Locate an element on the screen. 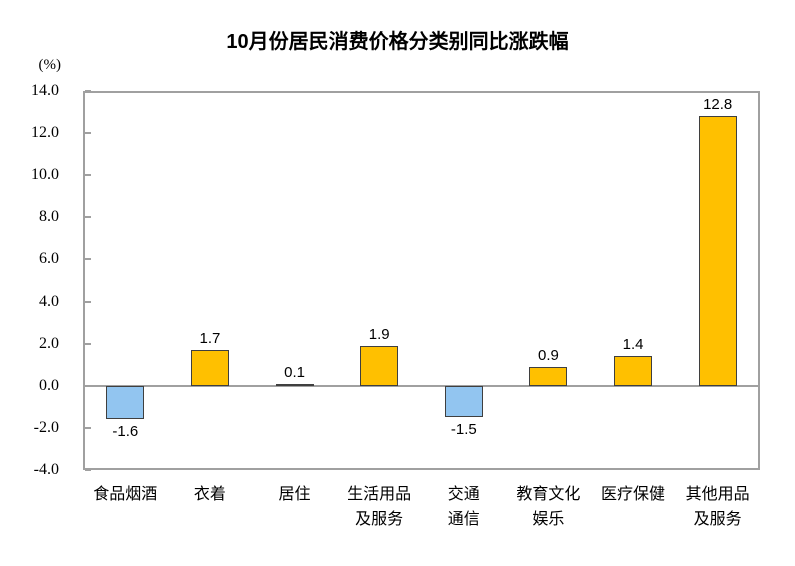  bar-value-label: 1.4 is located at coordinates (633, 345).